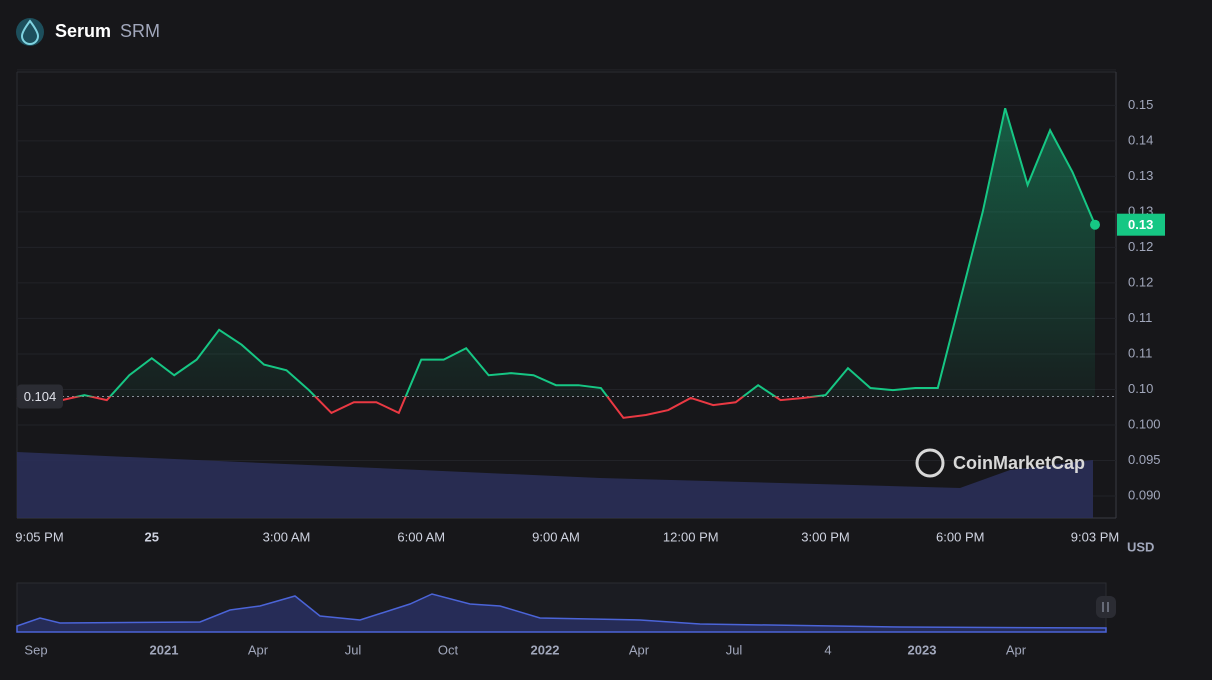 This screenshot has height=680, width=1212. What do you see at coordinates (448, 649) in the screenshot?
I see `navigator-label: Oct` at bounding box center [448, 649].